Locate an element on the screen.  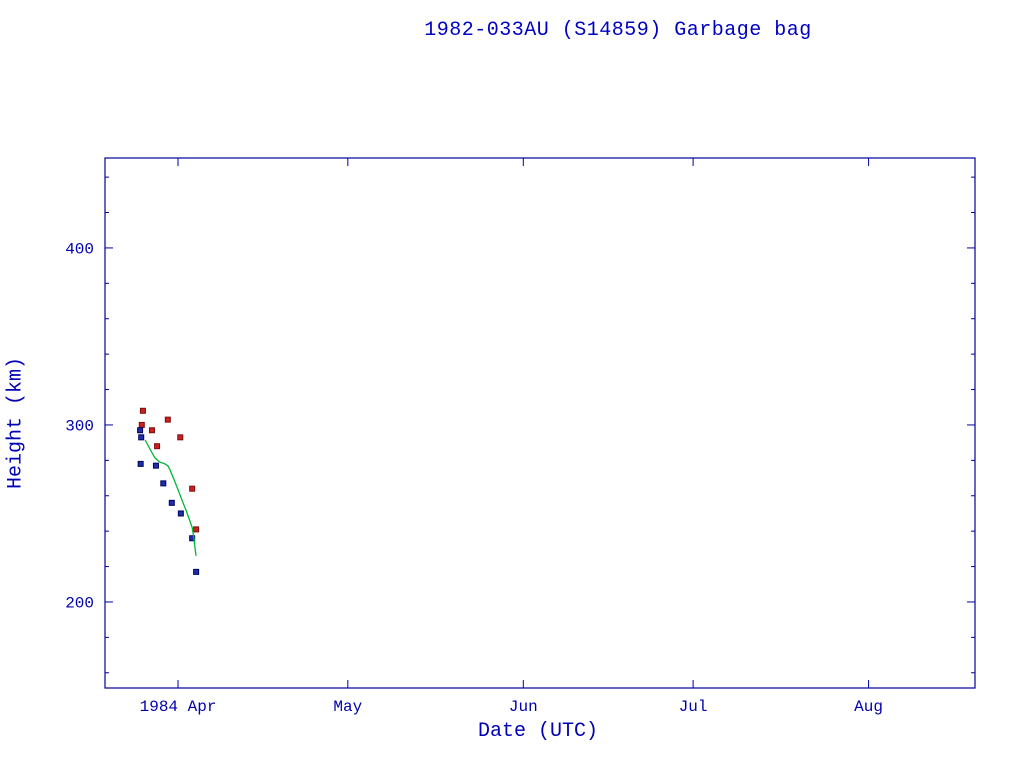
decay-model-line is located at coordinates (170, 497).